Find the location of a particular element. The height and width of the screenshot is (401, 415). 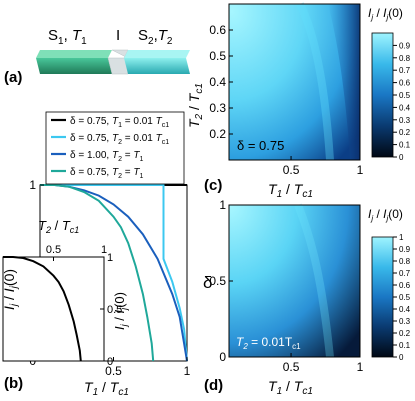

heatmap-d-field is located at coordinates (294, 281).